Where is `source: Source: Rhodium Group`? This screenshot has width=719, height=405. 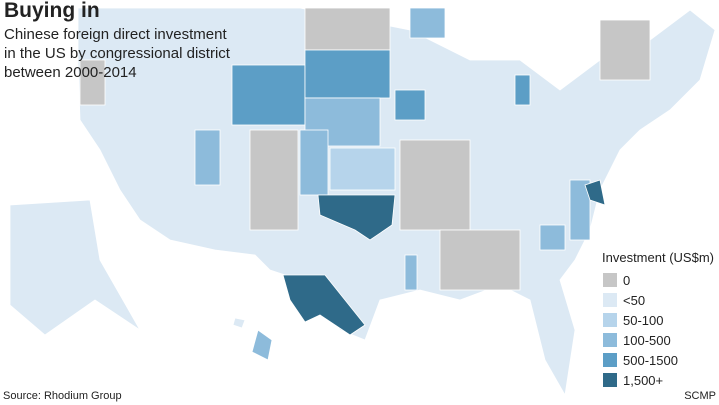
source: Source: Rhodium Group is located at coordinates (62, 396).